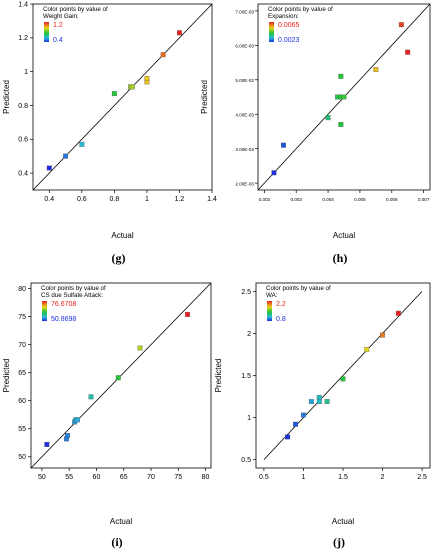 The image size is (439, 550). Describe the element at coordinates (246, 460) in the screenshot. I see `y-tick-label: 0.5` at that location.